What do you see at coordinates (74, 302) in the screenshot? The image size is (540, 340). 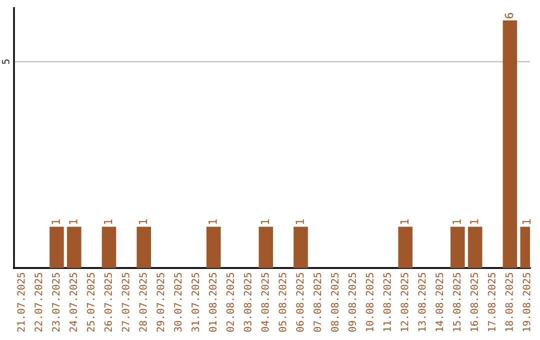 I see `x-tick-label: 24.07.2025` at bounding box center [74, 302].